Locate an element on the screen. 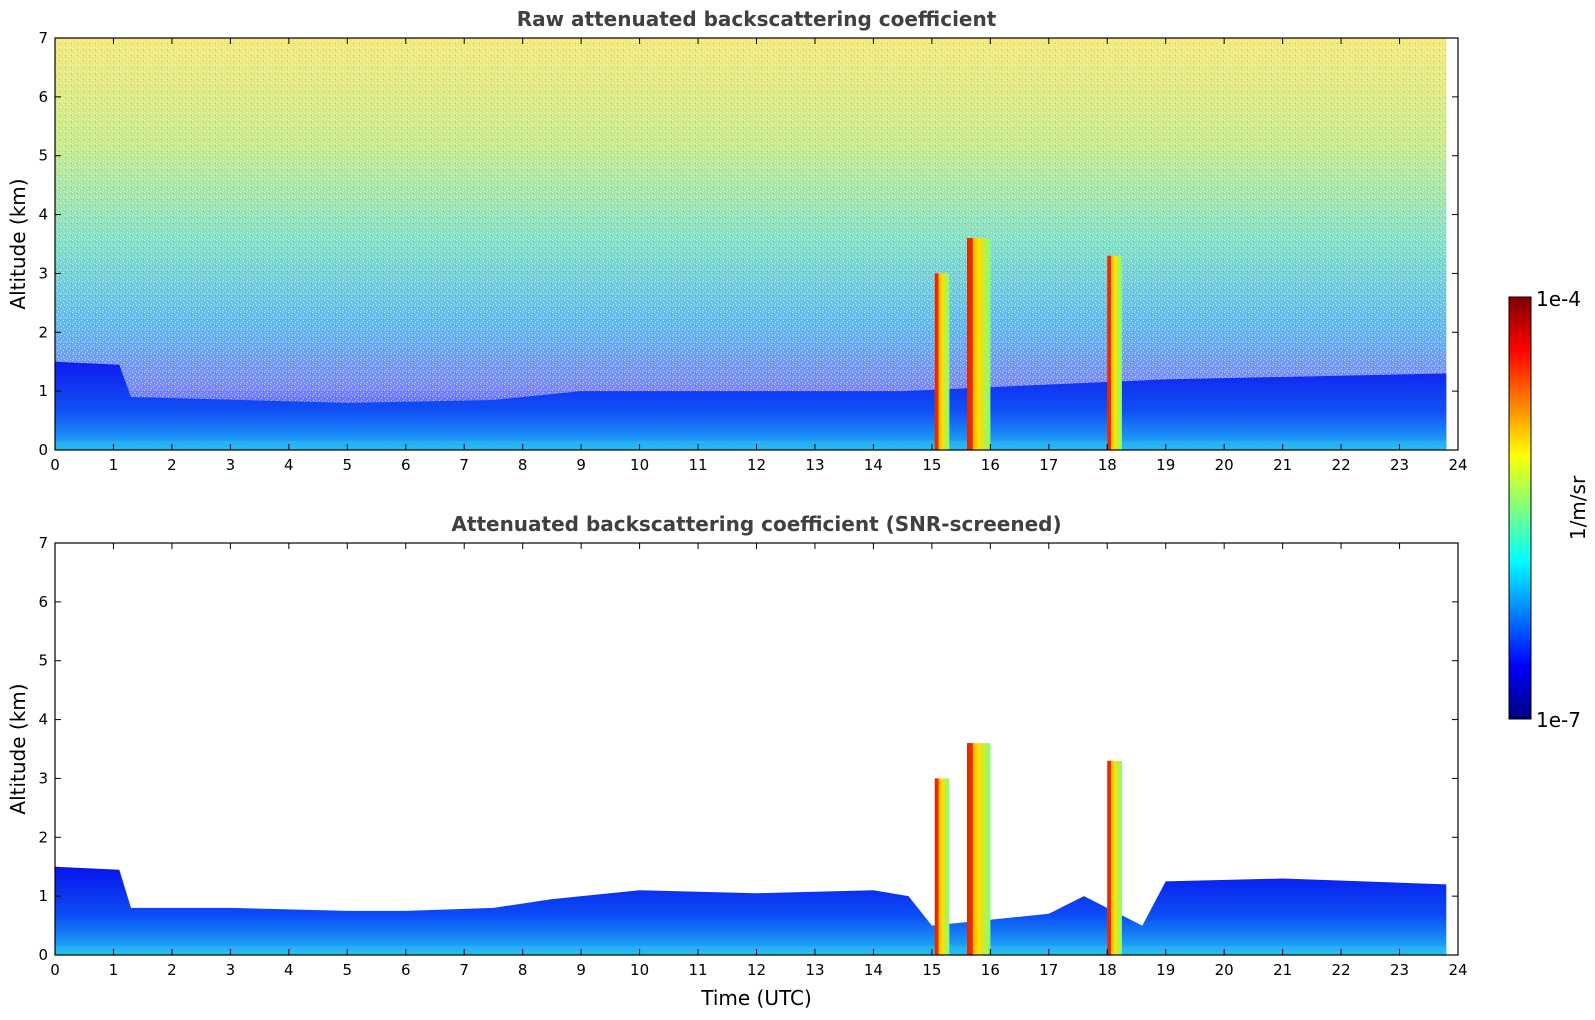  colorbar: 1e-4 1e-7 1/m/sr is located at coordinates (1549, 509).